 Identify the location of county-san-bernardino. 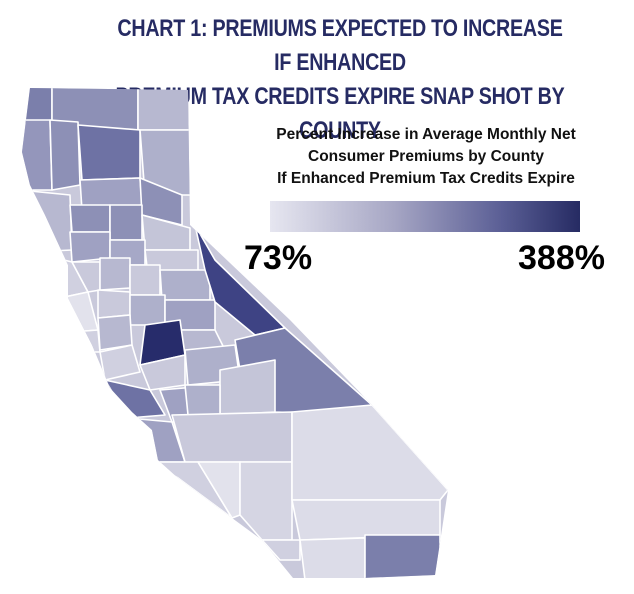
(369, 452).